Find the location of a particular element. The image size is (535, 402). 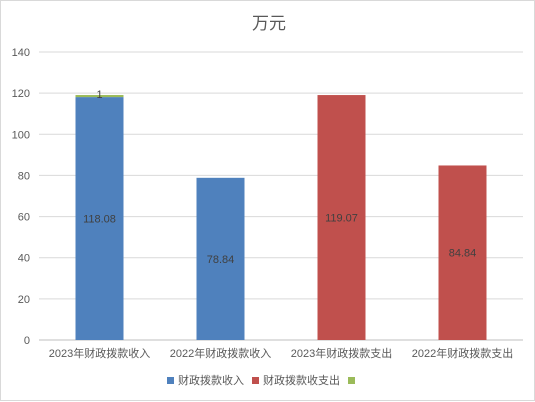

y-tick-label: 100 is located at coordinates (21, 135).